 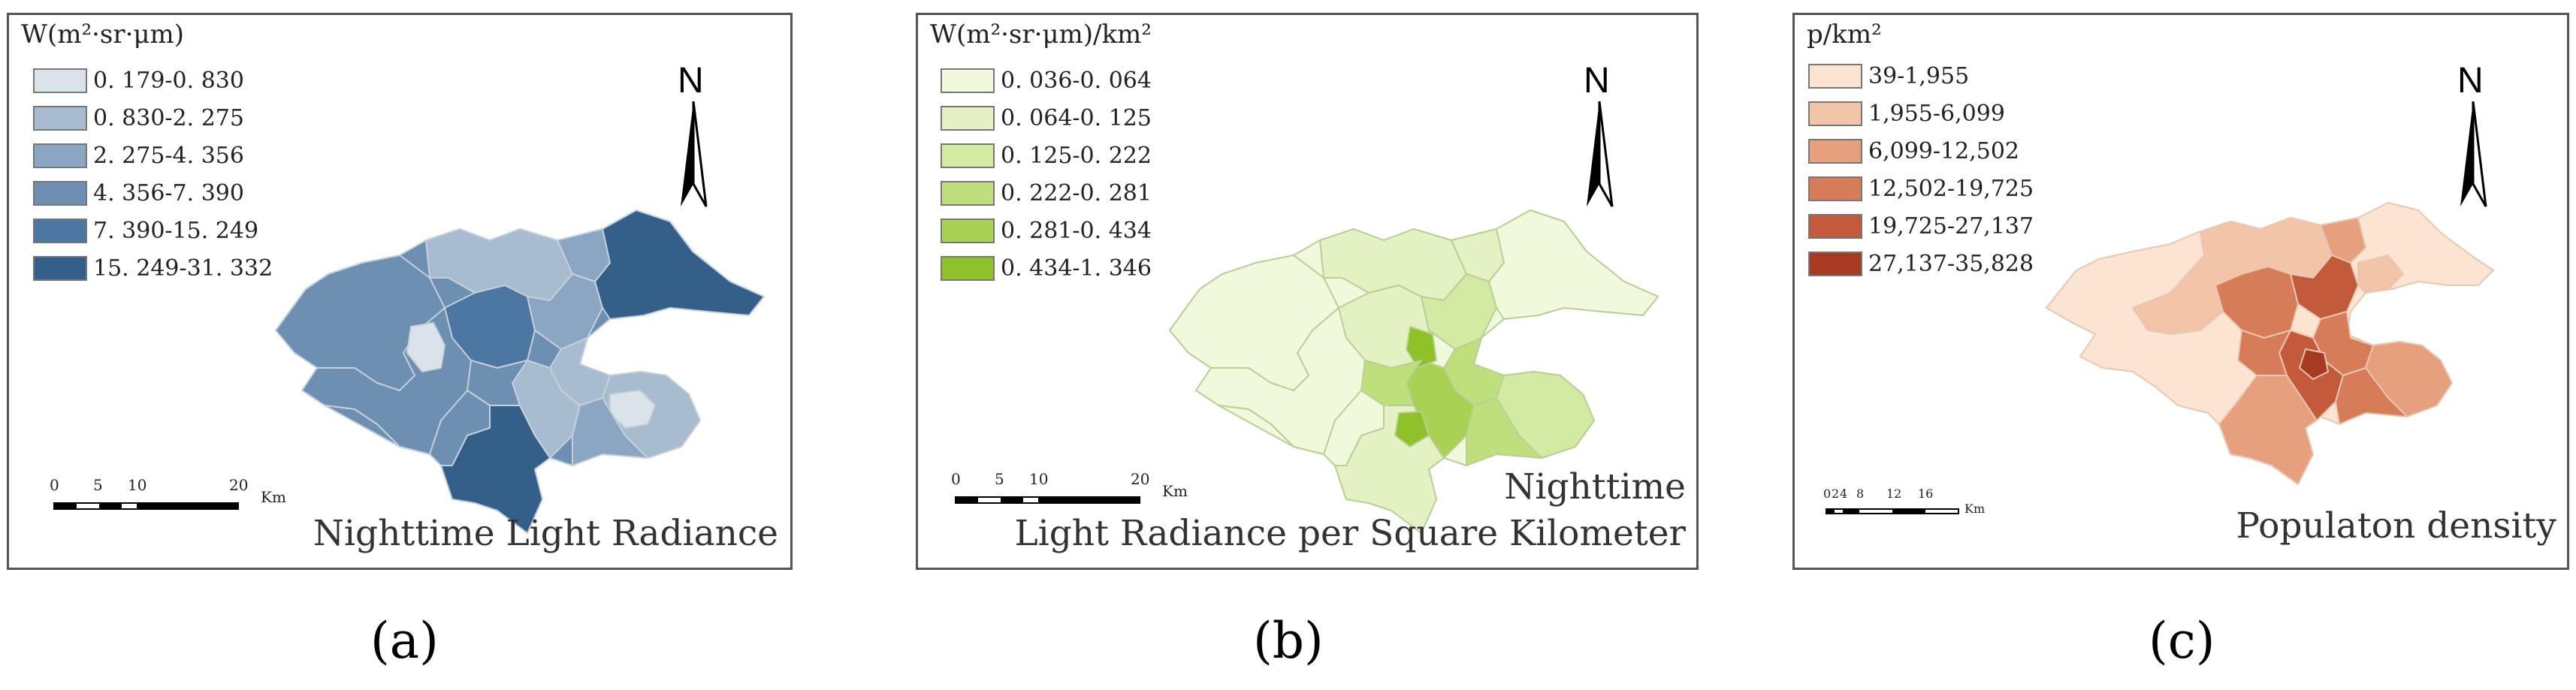 What do you see at coordinates (1844, 494) in the screenshot?
I see `scale-tick: 4` at bounding box center [1844, 494].